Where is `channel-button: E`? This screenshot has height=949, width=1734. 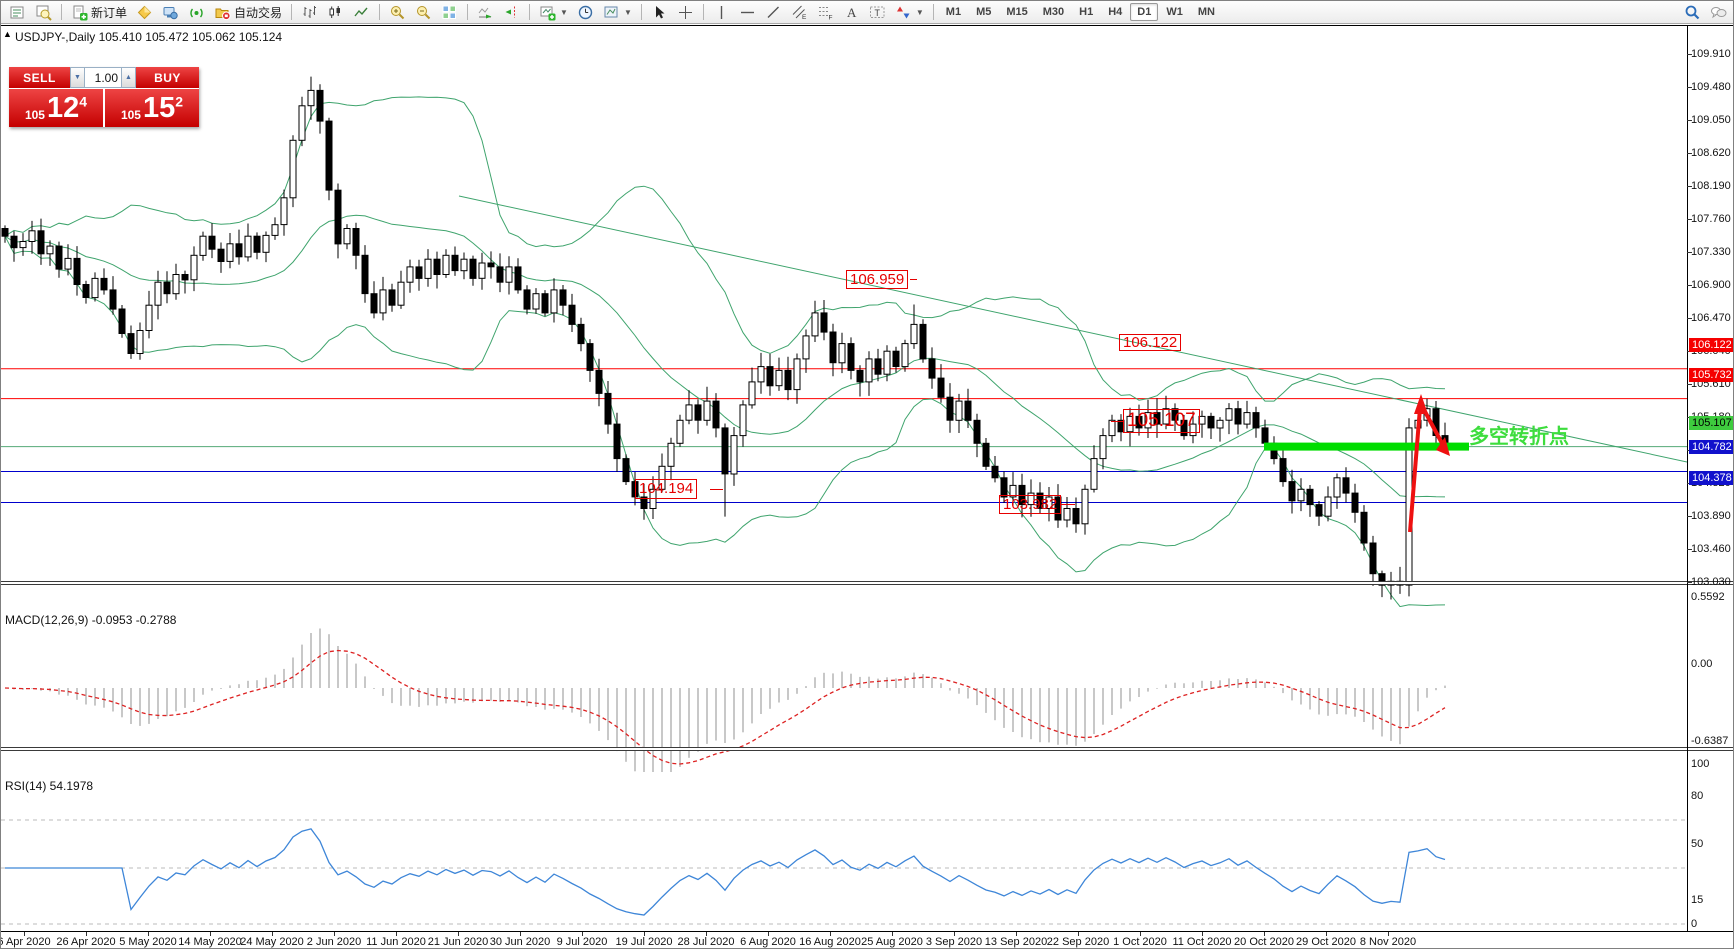 channel-button: E is located at coordinates (799, 12).